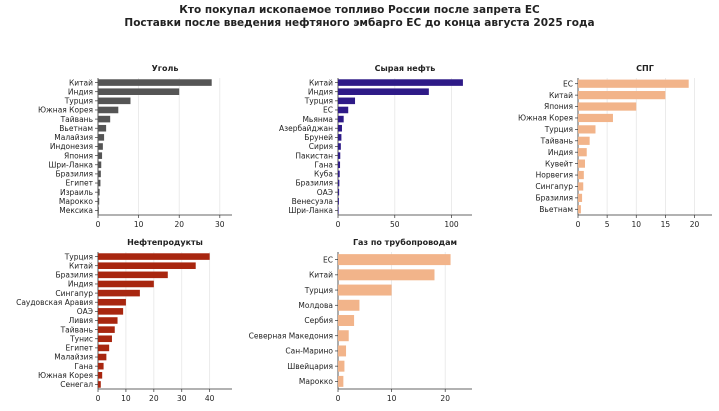  Describe the element at coordinates (165, 68) in the screenshot. I see `subplot-title: Уголь` at that location.